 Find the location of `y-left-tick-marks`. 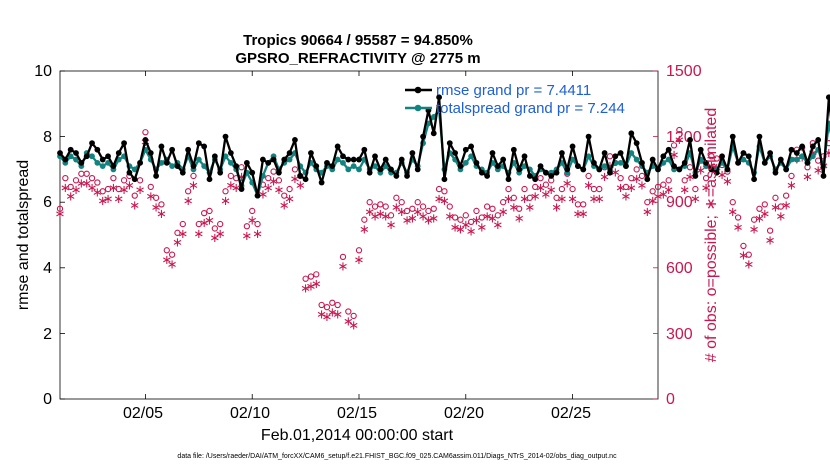

y-left-tick-marks is located at coordinates (62, 235).